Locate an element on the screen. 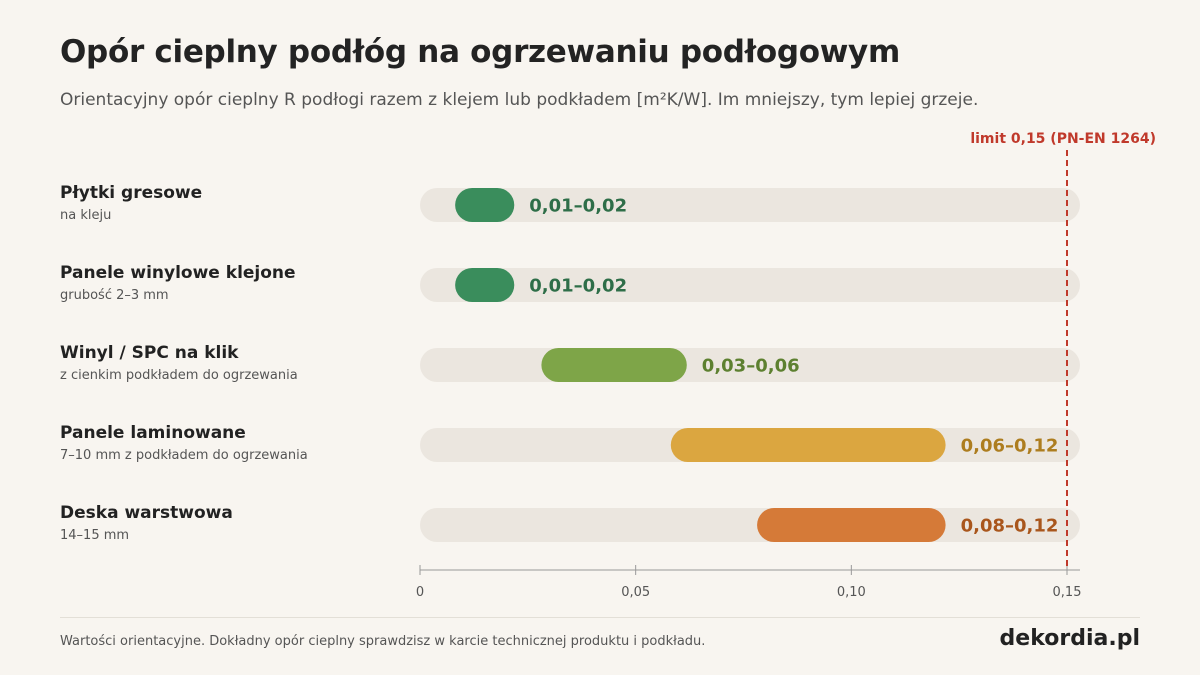  data-label: 0,08–0,12 is located at coordinates (1010, 526).